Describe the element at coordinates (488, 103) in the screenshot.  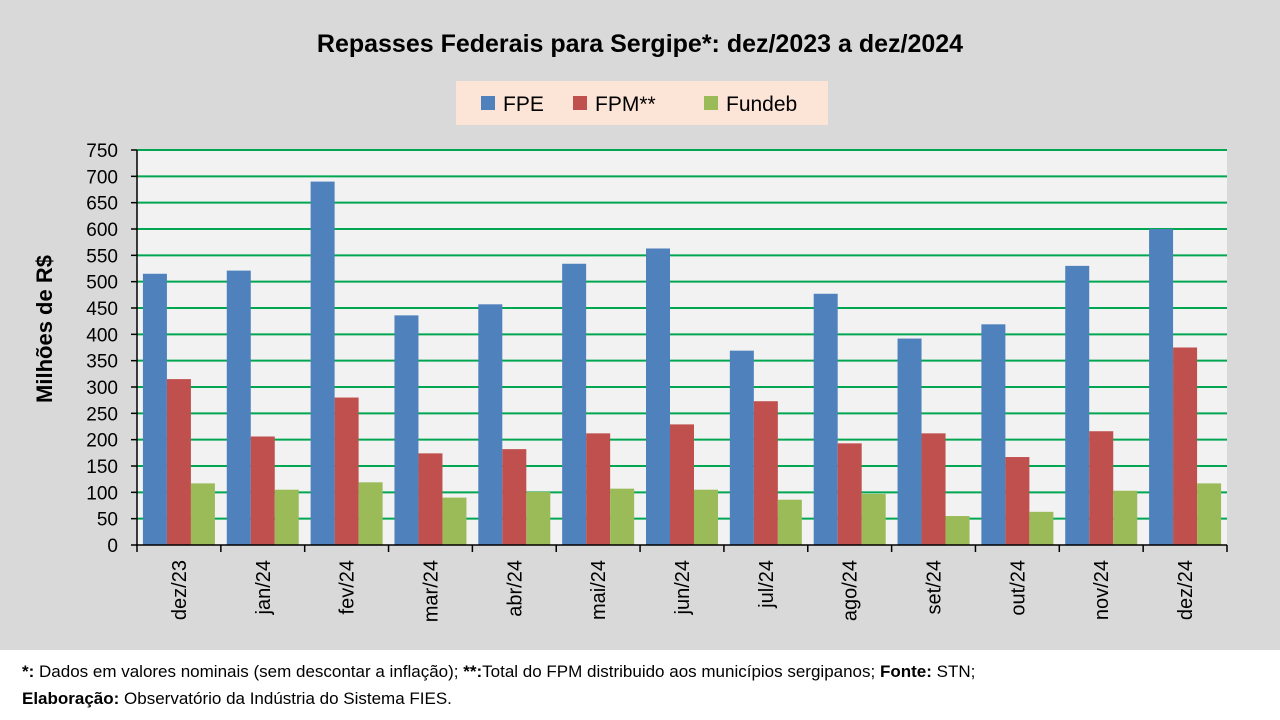
I see `legend-swatch-fpe` at that location.